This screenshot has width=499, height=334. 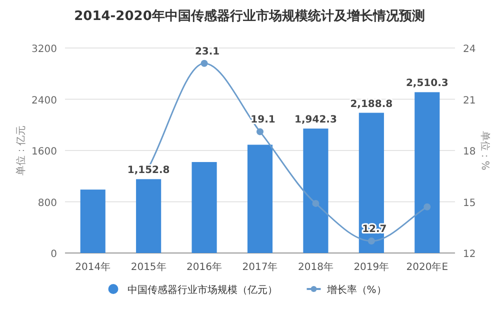 I want to click on y-tick-label: 2400, so click(x=44, y=100).